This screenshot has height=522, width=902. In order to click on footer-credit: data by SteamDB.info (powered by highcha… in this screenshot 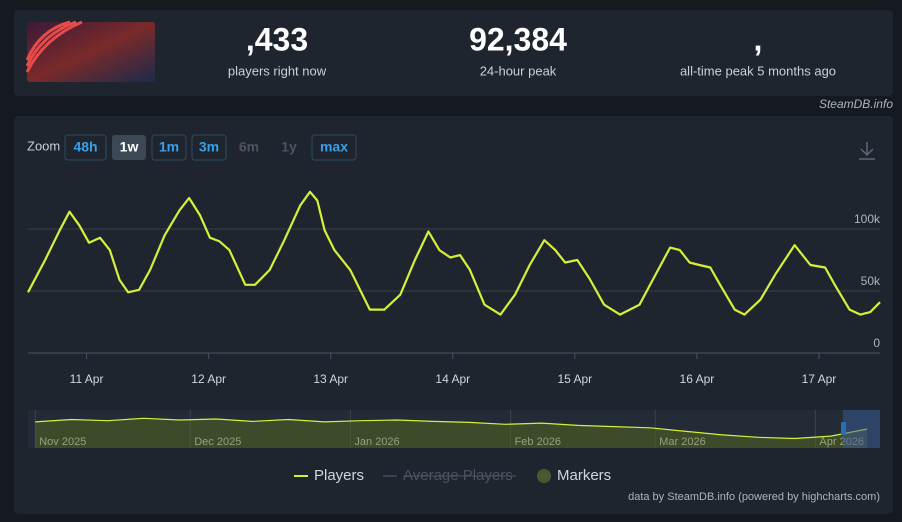, I will do `click(754, 497)`.